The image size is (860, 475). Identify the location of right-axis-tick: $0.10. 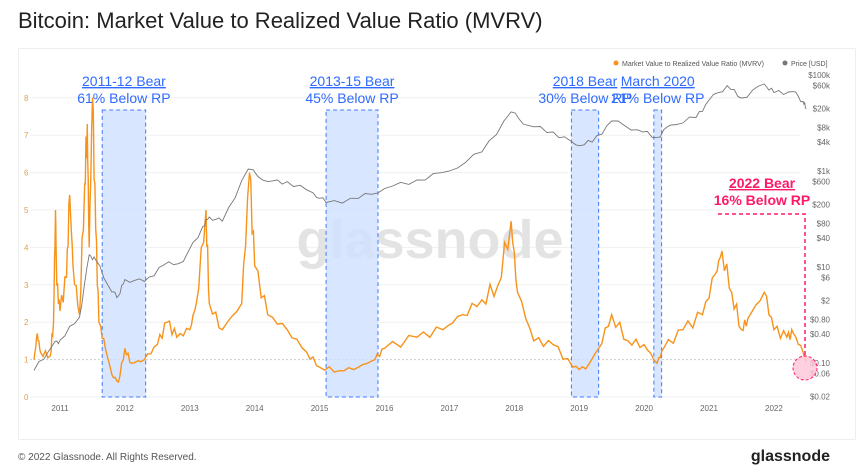
(820, 363).